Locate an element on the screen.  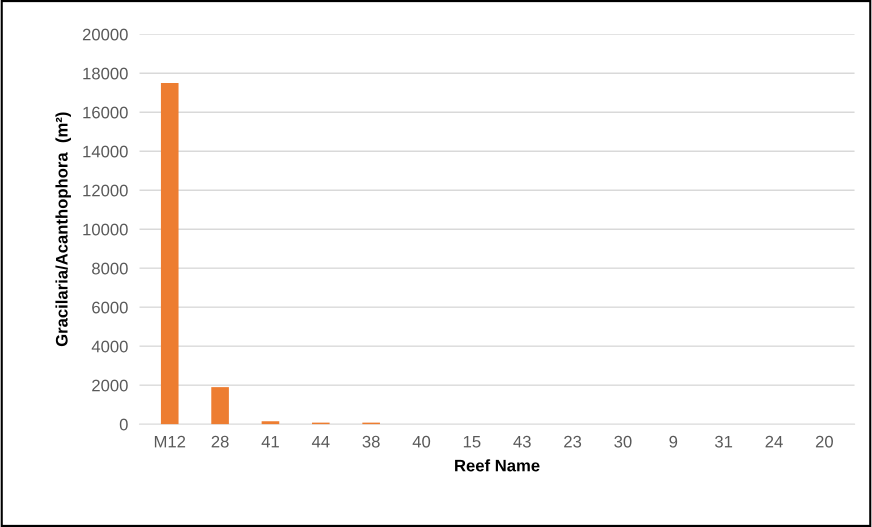
y-tick-label: 2000 is located at coordinates (110, 386).